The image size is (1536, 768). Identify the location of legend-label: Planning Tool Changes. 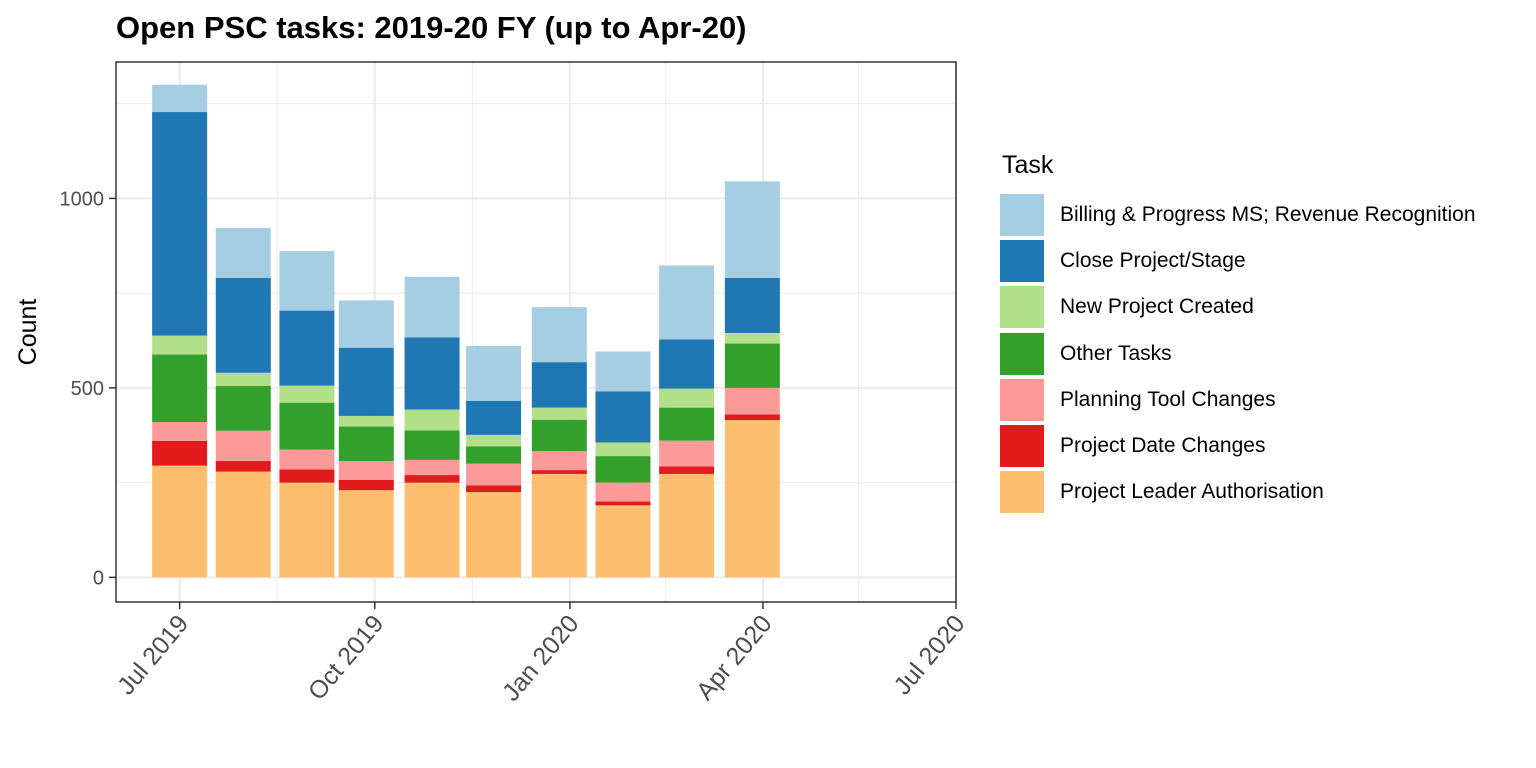
(1168, 399).